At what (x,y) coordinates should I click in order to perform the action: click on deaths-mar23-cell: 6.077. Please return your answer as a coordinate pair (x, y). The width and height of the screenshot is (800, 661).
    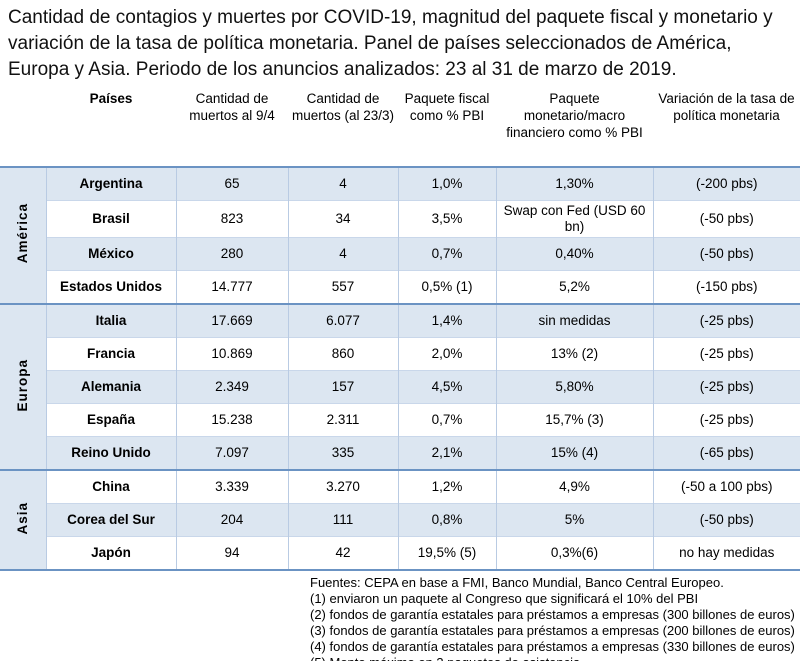
    Looking at the image, I should click on (342, 320).